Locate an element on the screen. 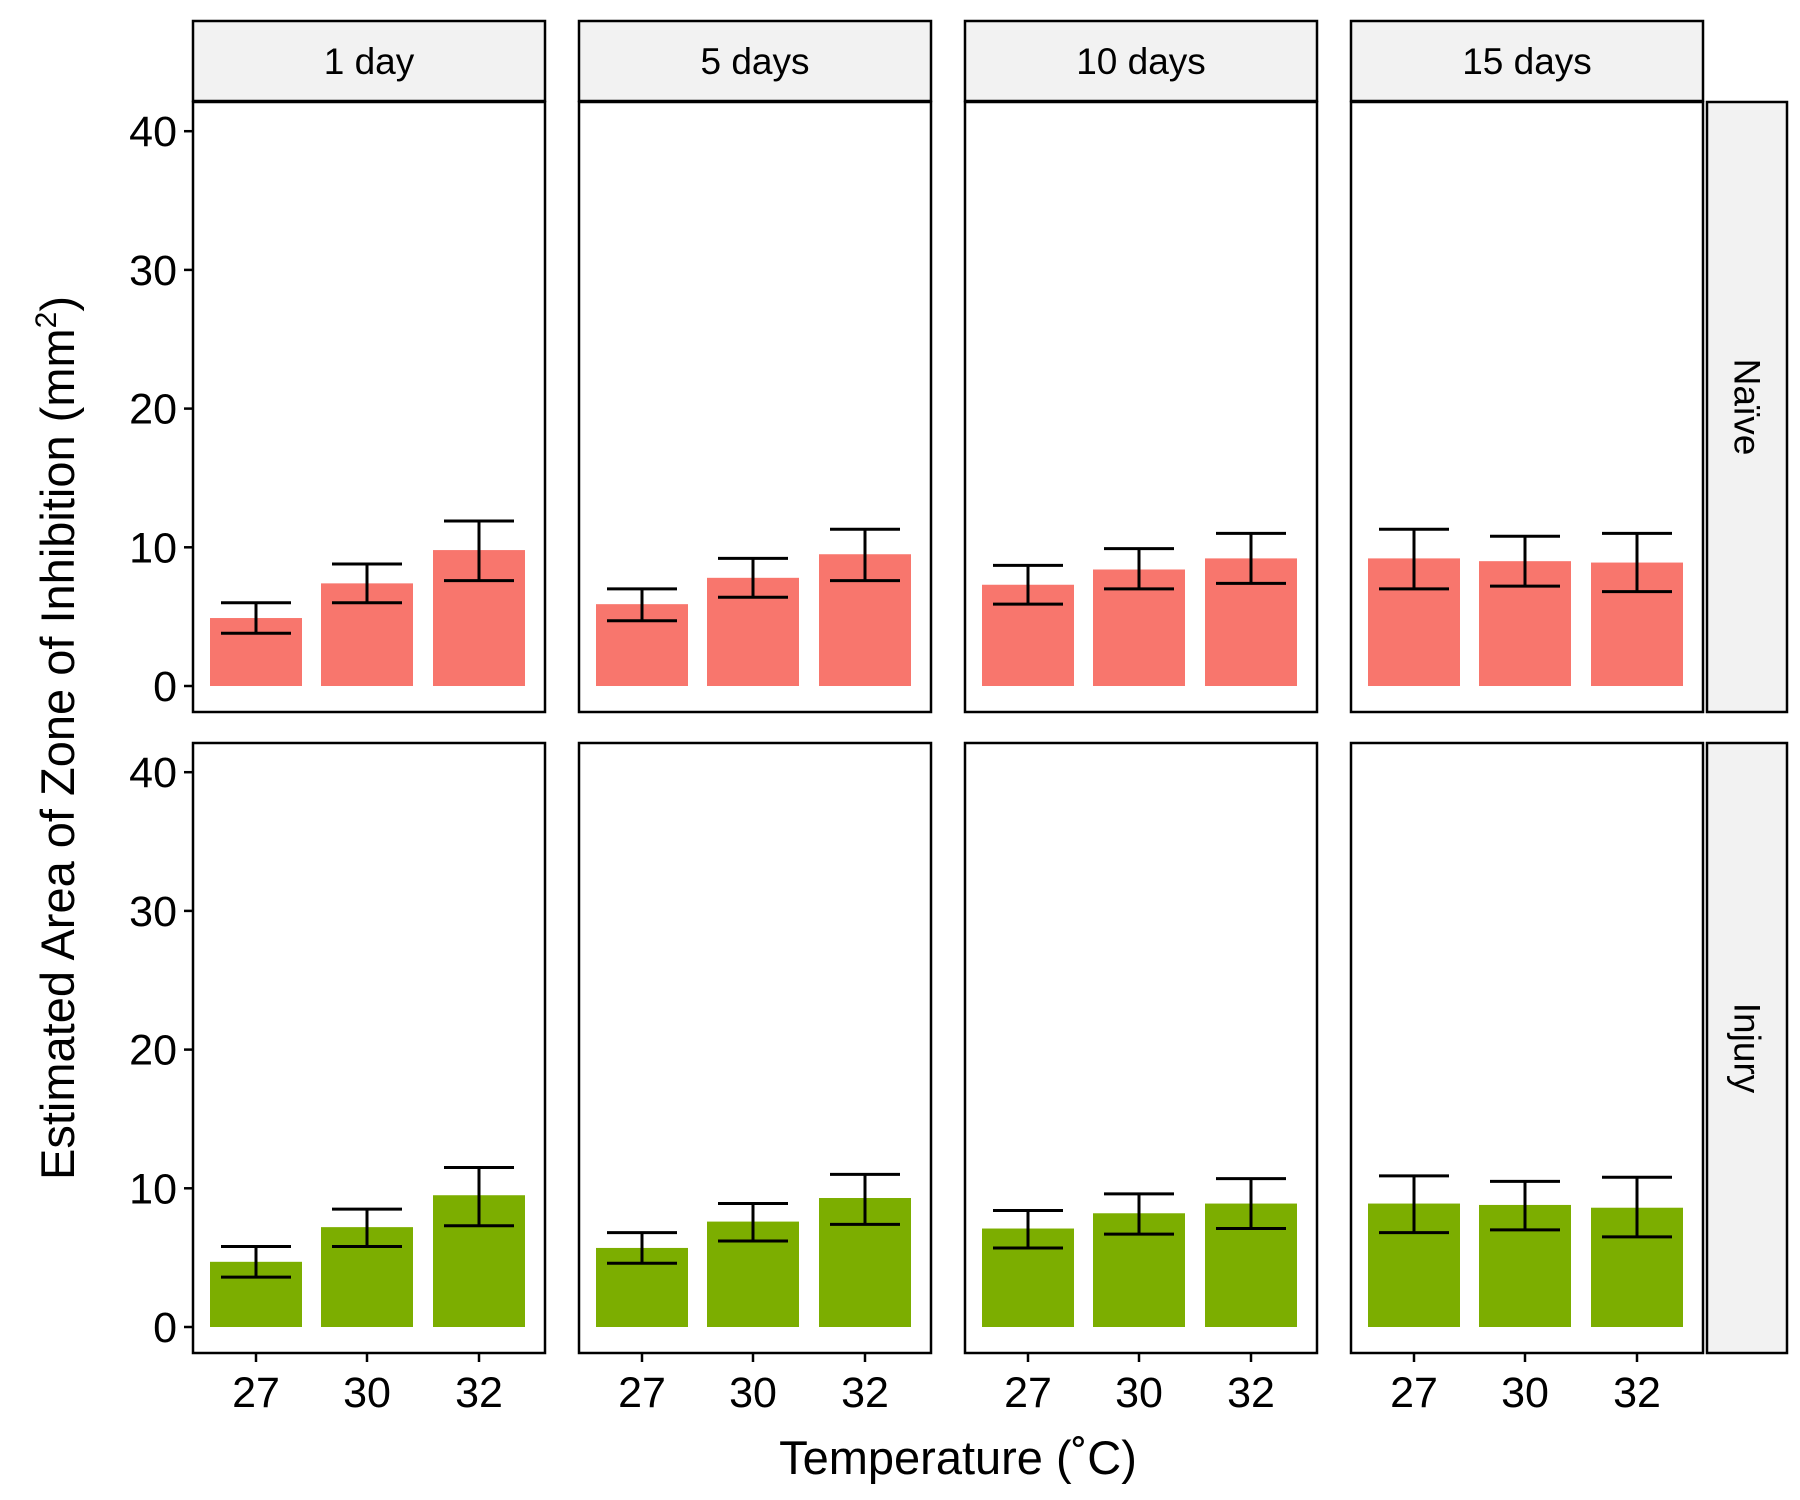 The image size is (1800, 1500). strip-15-days: 15 days is located at coordinates (1527, 61).